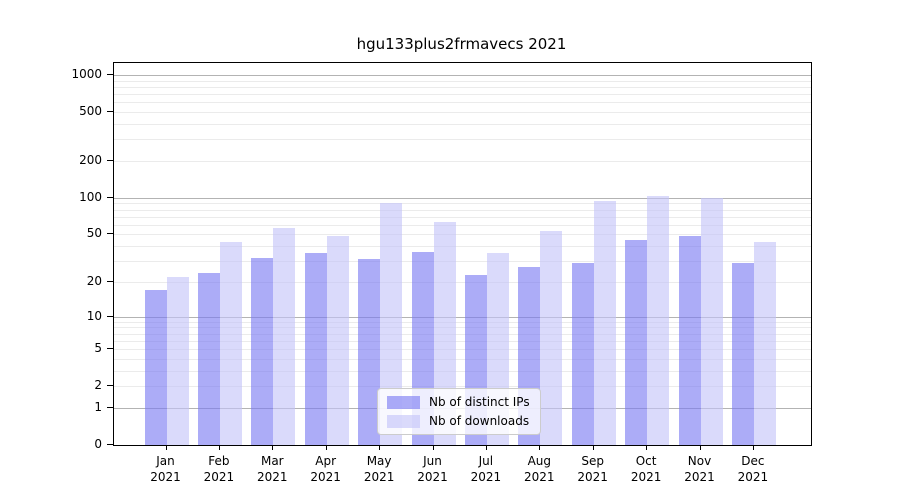  What do you see at coordinates (753, 469) in the screenshot?
I see `x-tick-label-dec: Dec 2021` at bounding box center [753, 469].